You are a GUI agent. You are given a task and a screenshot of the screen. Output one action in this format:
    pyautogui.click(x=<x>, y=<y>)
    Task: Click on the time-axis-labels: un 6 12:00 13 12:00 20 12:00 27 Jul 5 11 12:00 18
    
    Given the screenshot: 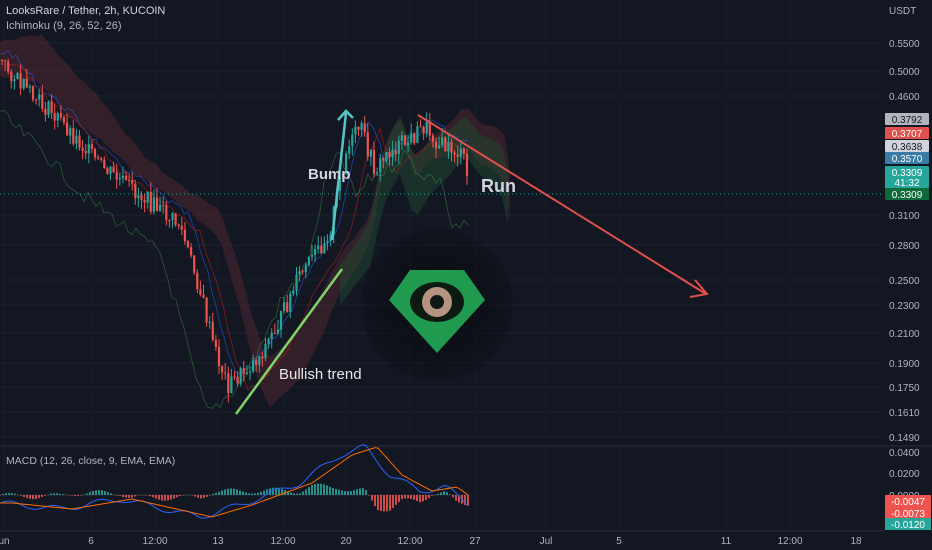 What is the action you would take?
    pyautogui.click(x=431, y=541)
    